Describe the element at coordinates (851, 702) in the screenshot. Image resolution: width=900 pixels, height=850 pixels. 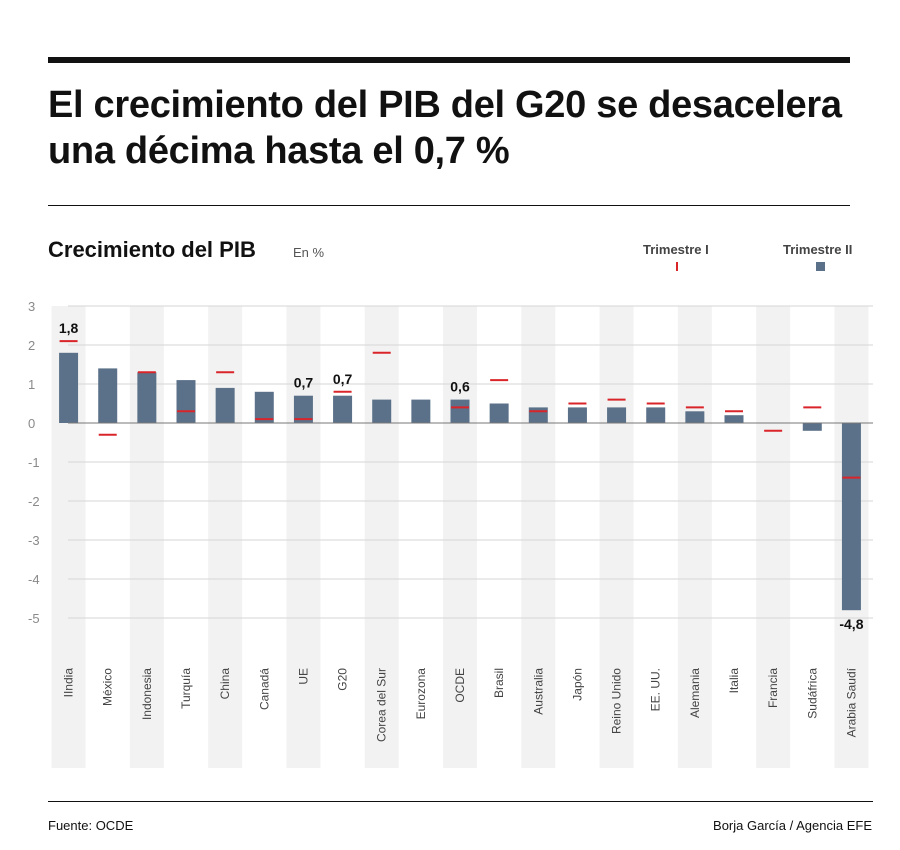
I see `x-tick-label: Arabia Saudí` at that location.